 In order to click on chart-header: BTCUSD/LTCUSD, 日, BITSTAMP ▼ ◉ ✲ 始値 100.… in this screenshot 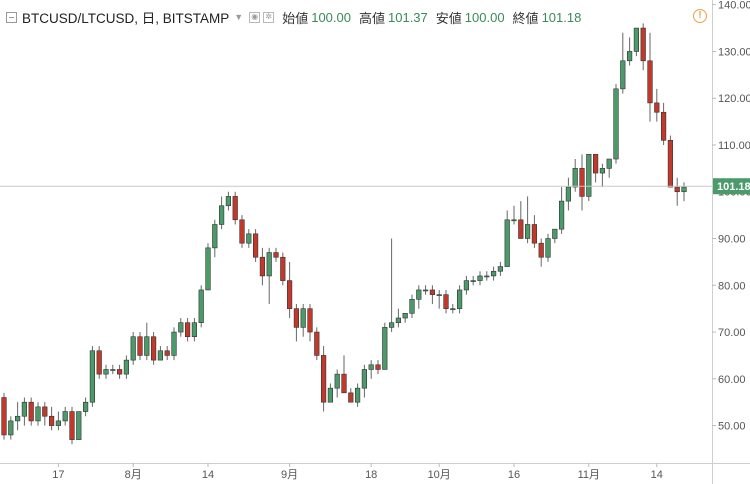, I will do `click(345, 17)`.